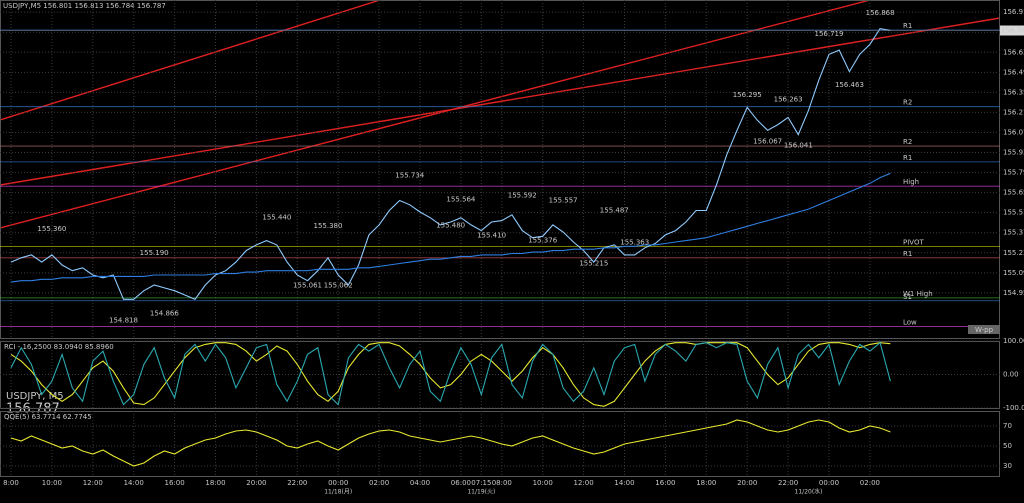  What do you see at coordinates (1013, 233) in the screenshot?
I see `y-tick-label: 155.375` at bounding box center [1013, 233].